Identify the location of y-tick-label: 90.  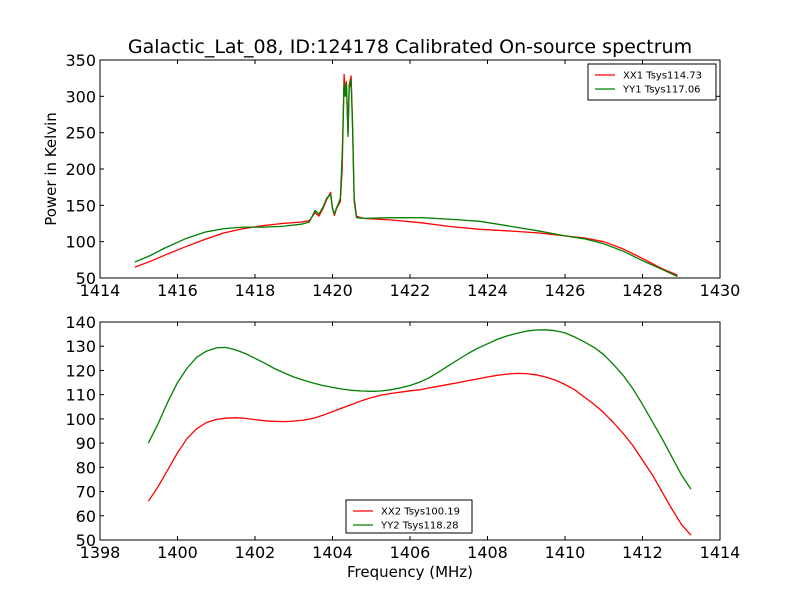
(86, 443).